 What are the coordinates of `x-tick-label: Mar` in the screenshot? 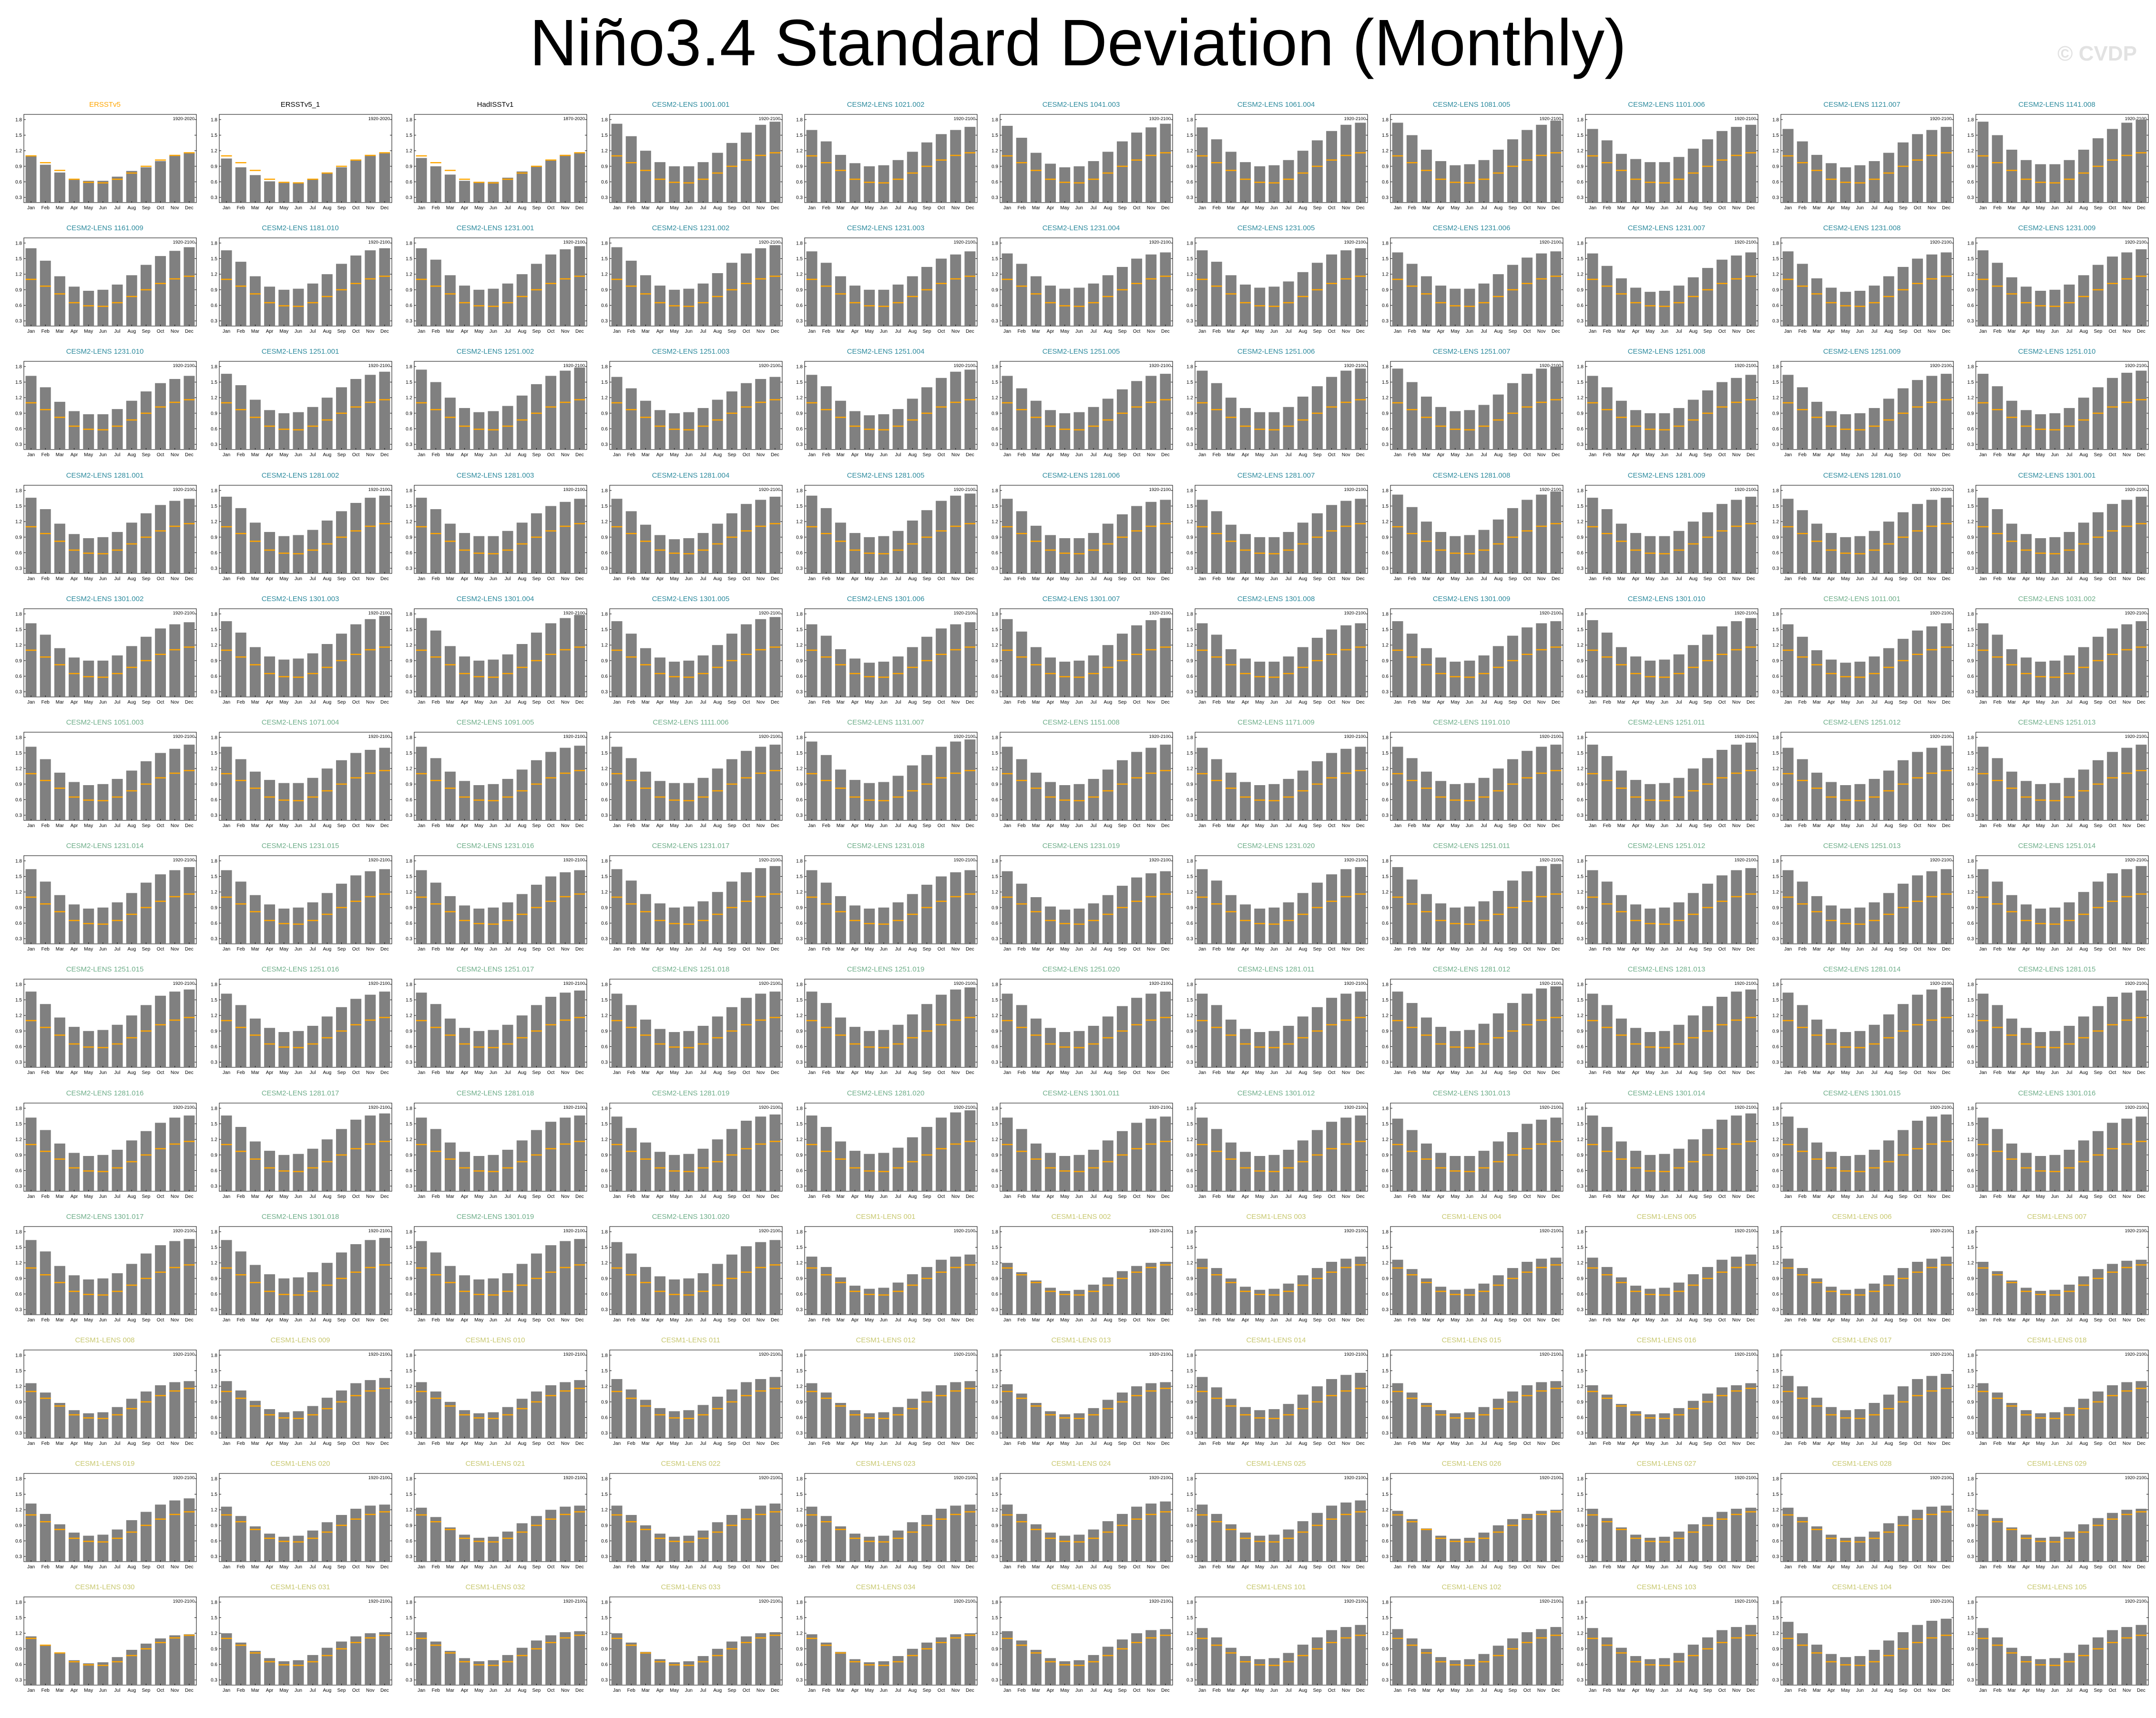 It's located at (1621, 579).